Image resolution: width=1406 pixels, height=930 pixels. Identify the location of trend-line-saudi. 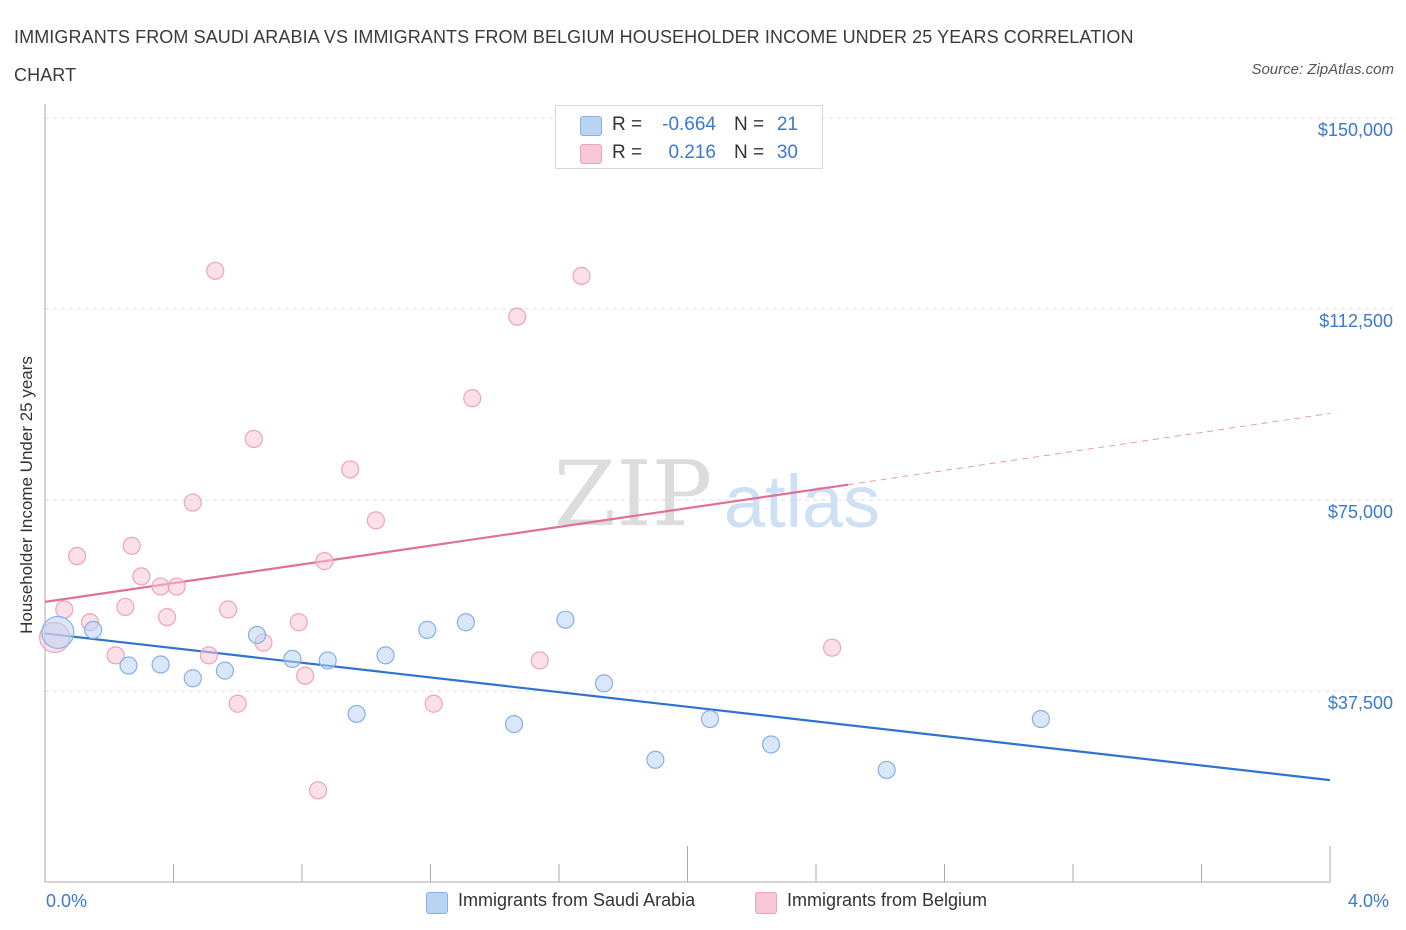
(687, 707).